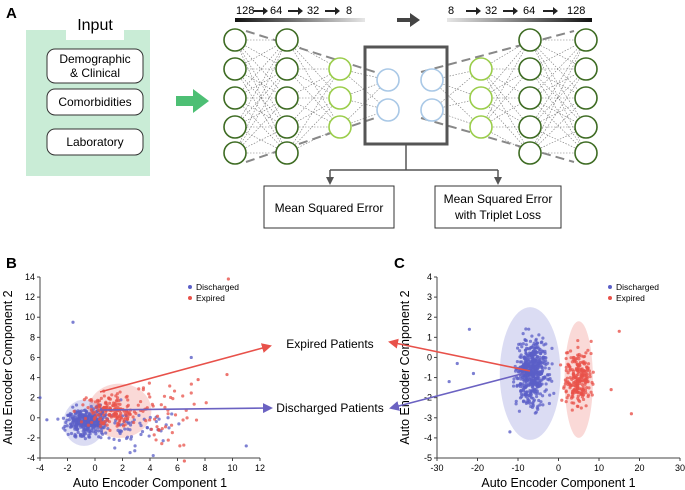 This screenshot has height=490, width=685. I want to click on x-tick-label: 20, so click(639, 468).